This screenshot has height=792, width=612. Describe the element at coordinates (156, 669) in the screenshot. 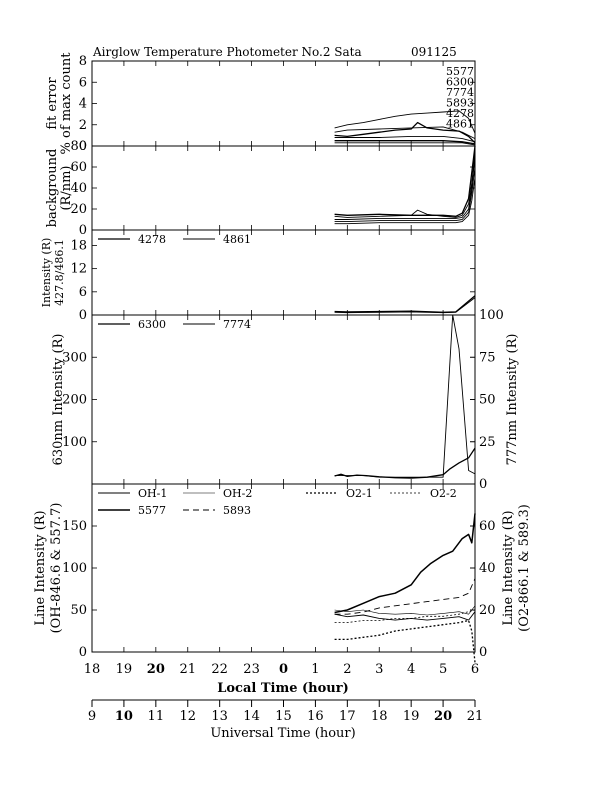

I see `local-time-tick-label: 20` at that location.